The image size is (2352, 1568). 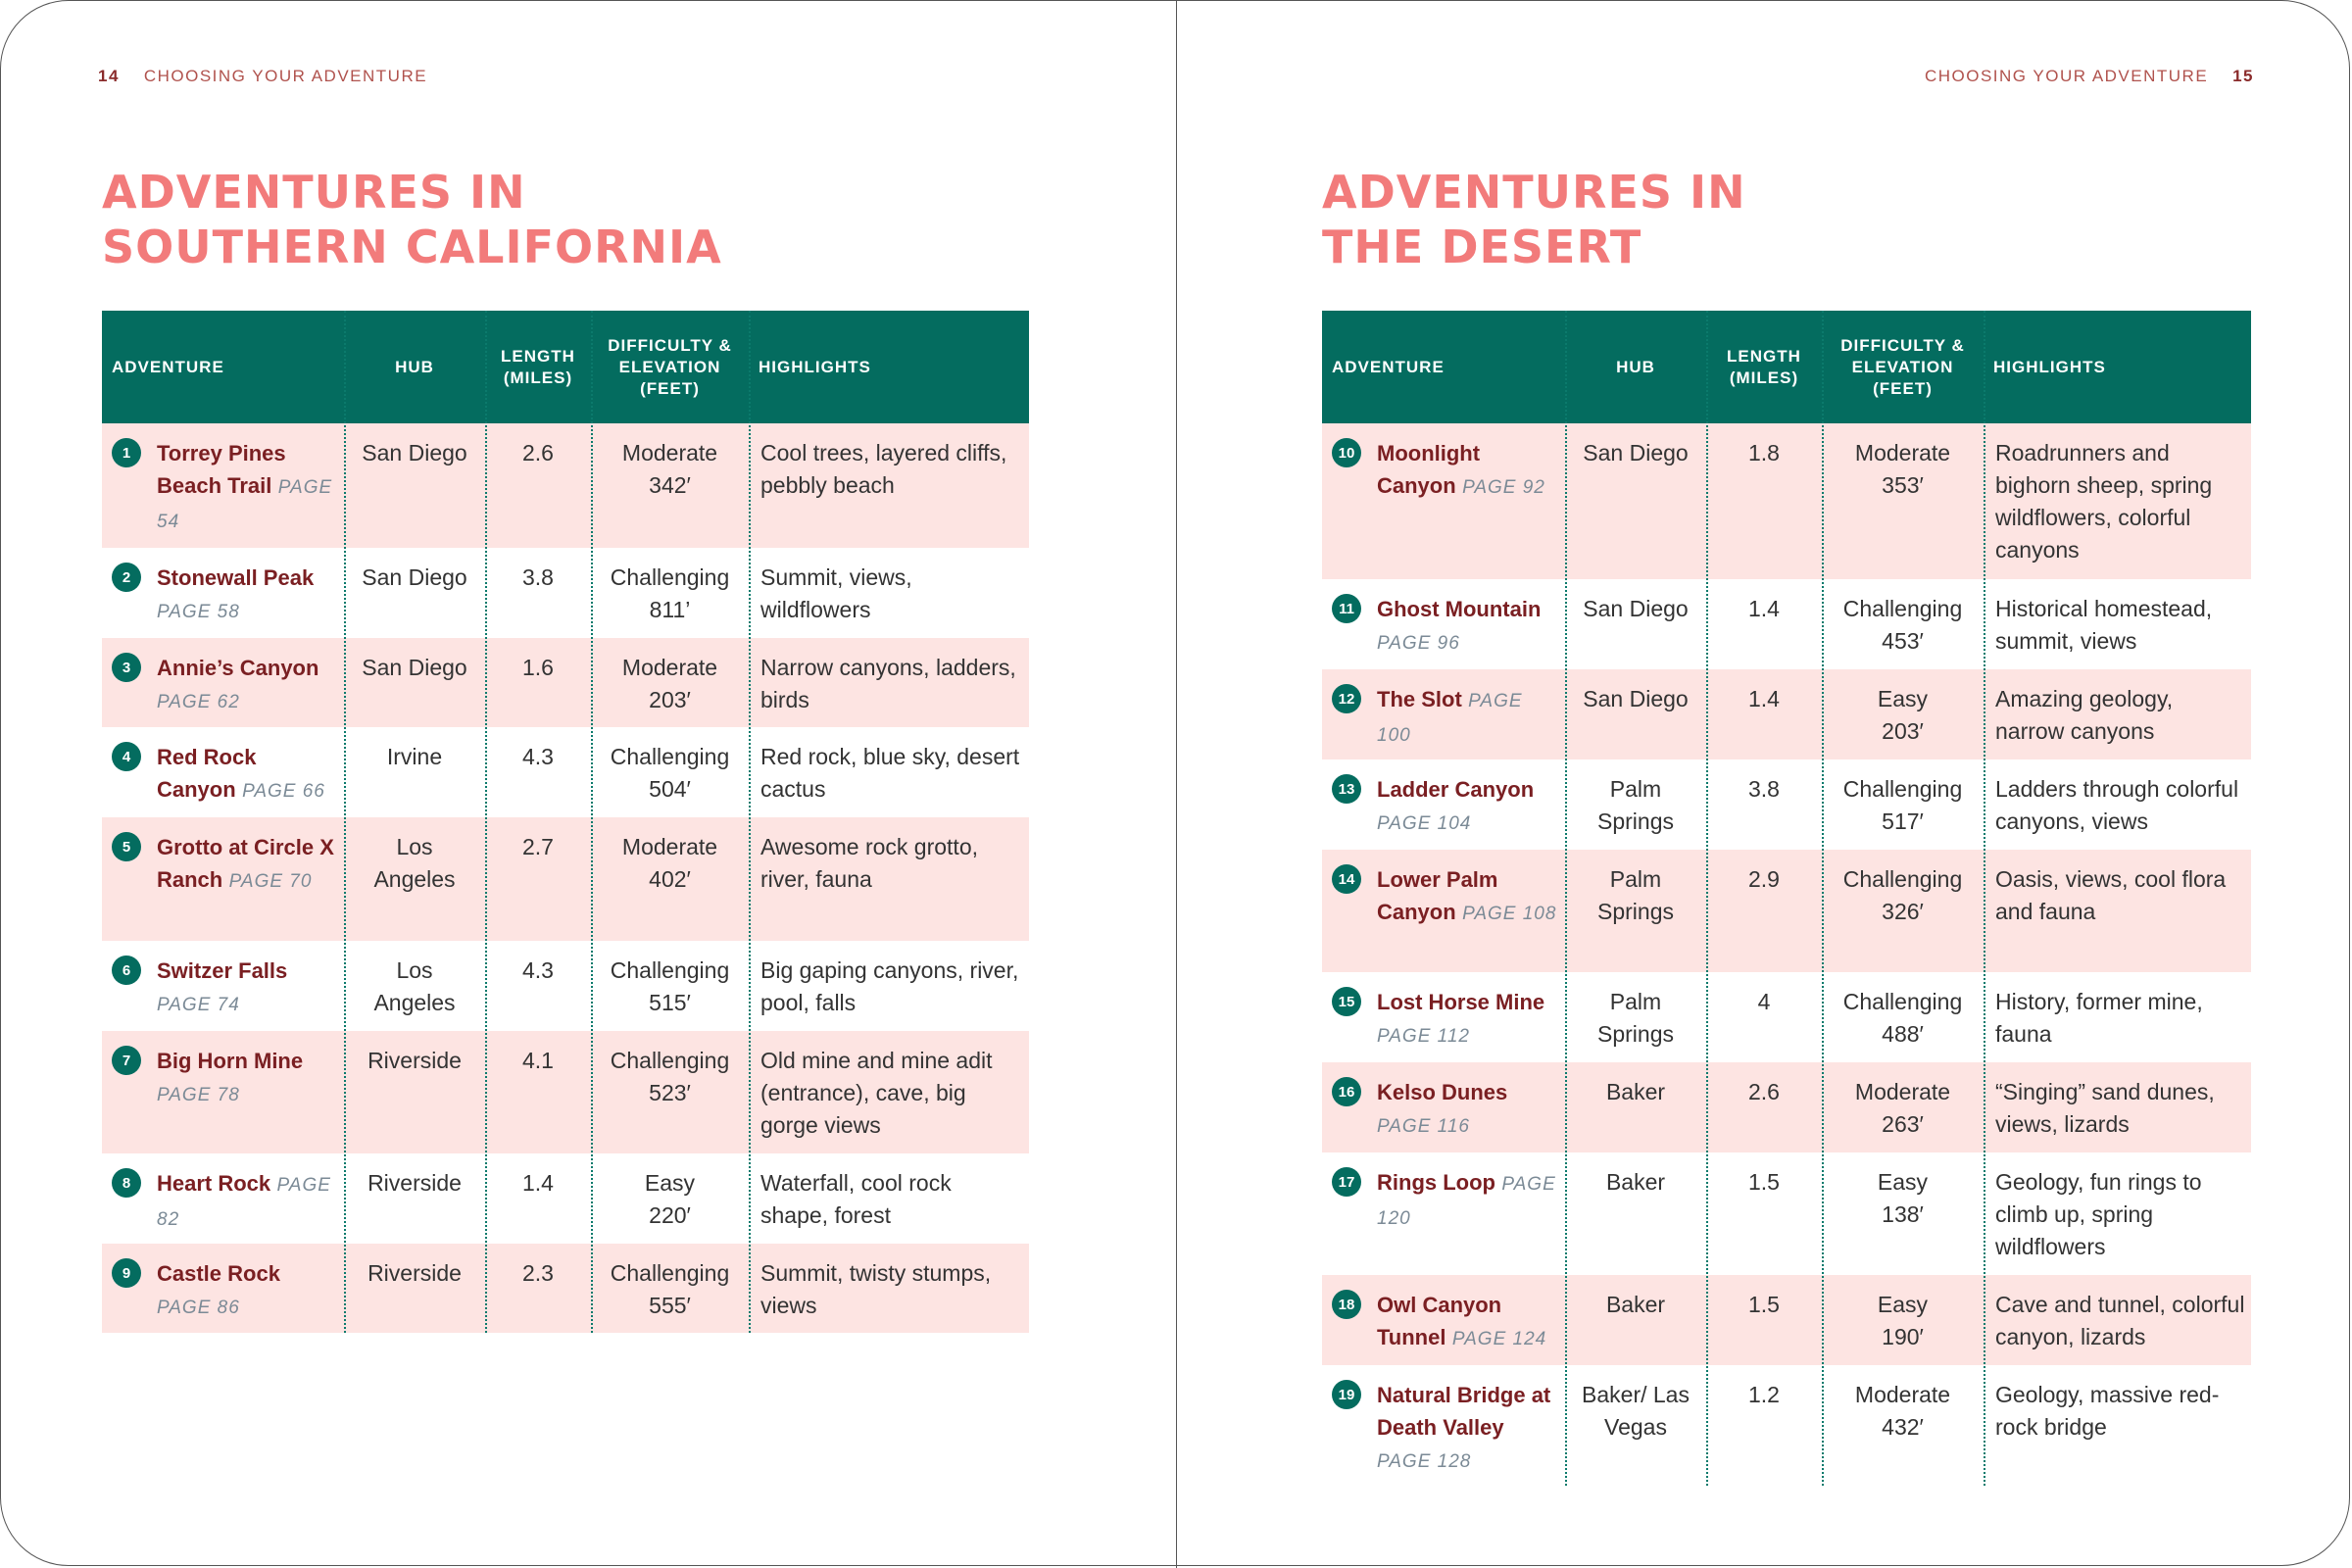 I want to click on difficulty-cell: Moderate 353′, so click(x=1903, y=462).